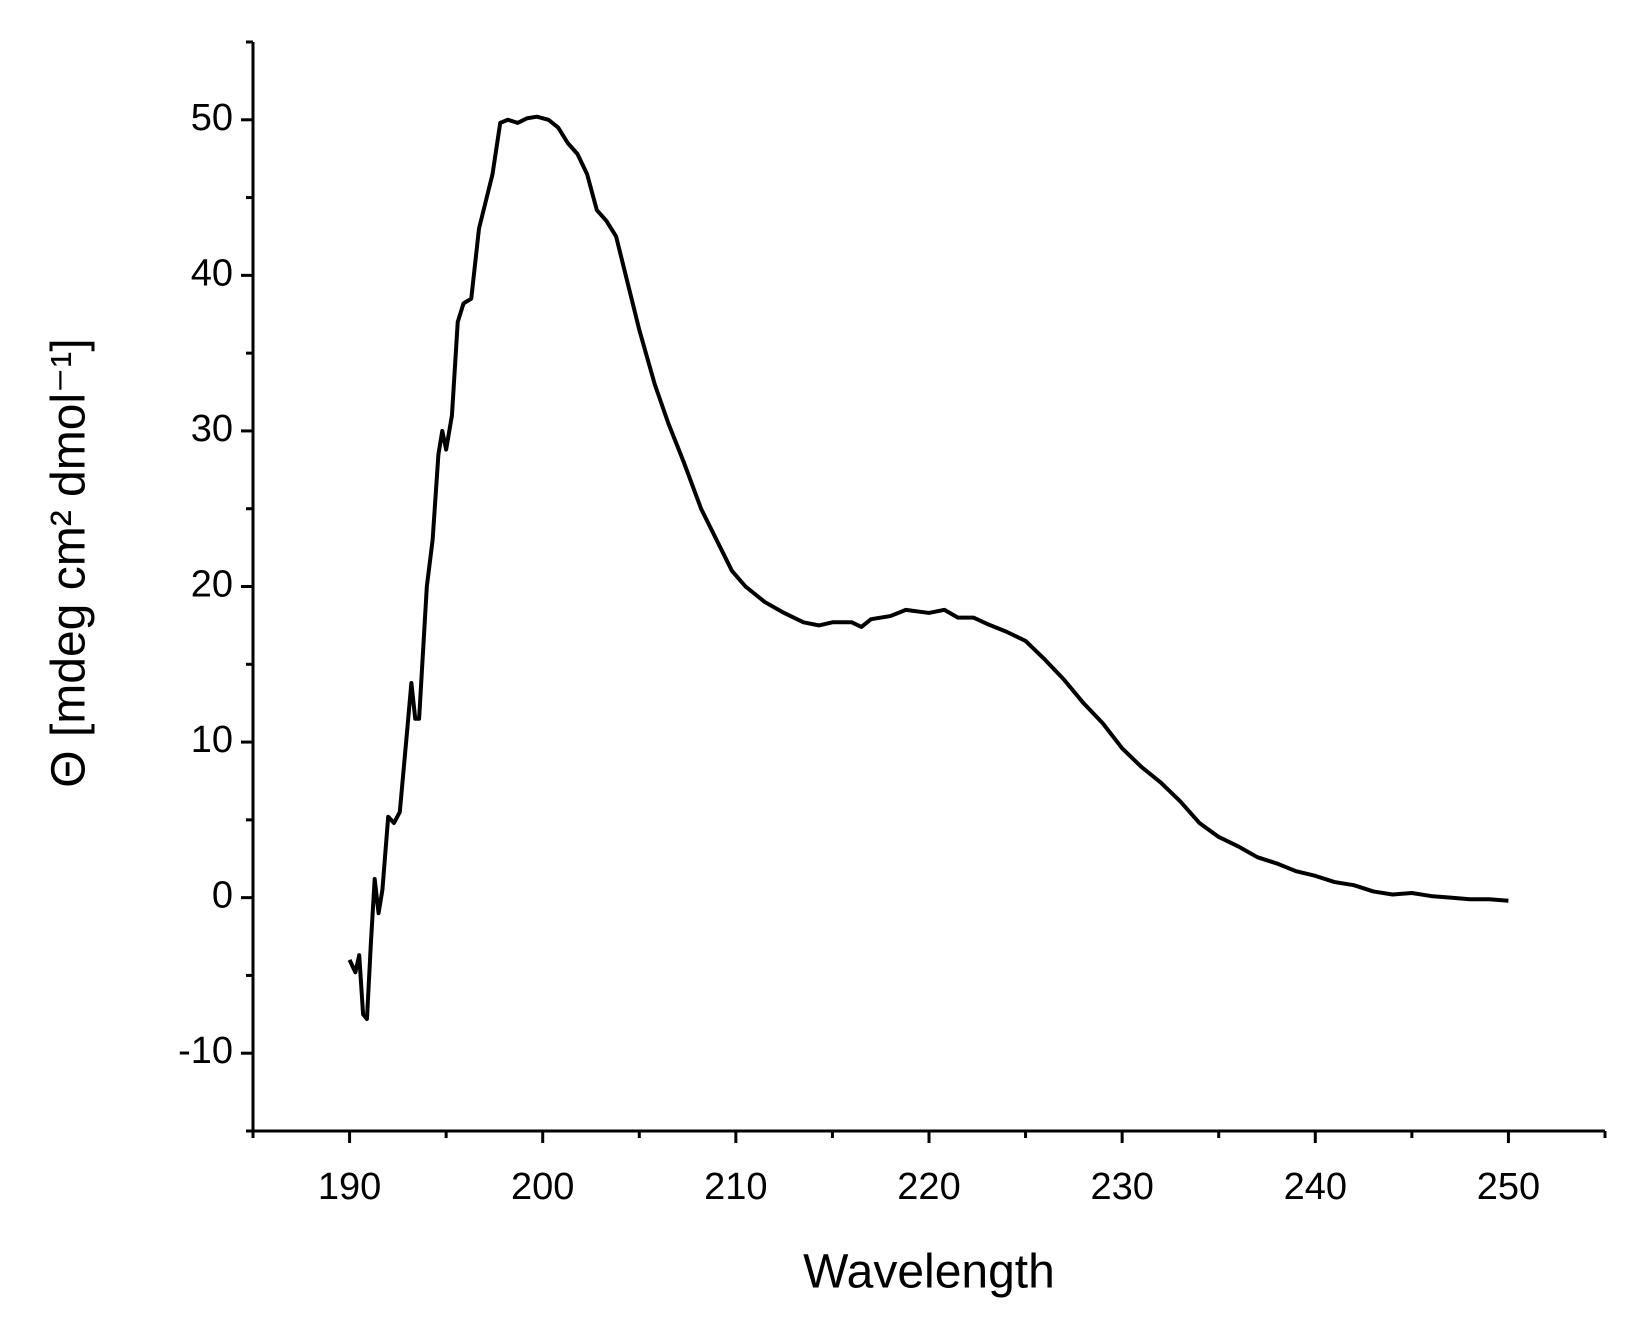 The image size is (1634, 1329). What do you see at coordinates (929, 1272) in the screenshot?
I see `x-axis-label: Wavelength` at bounding box center [929, 1272].